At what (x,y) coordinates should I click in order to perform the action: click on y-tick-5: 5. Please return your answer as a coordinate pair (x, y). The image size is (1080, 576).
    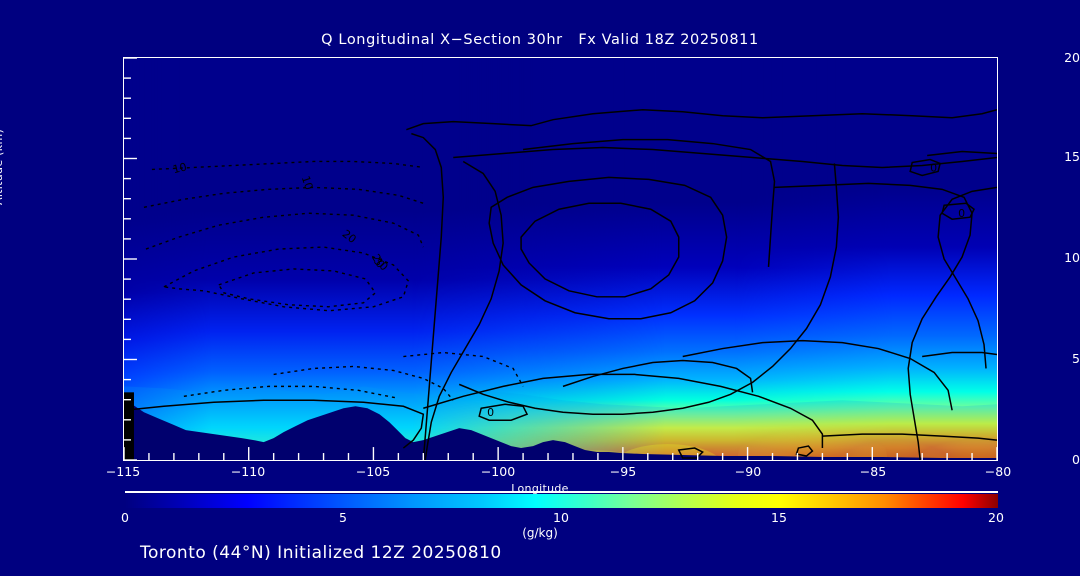
    Looking at the image, I should click on (1076, 358).